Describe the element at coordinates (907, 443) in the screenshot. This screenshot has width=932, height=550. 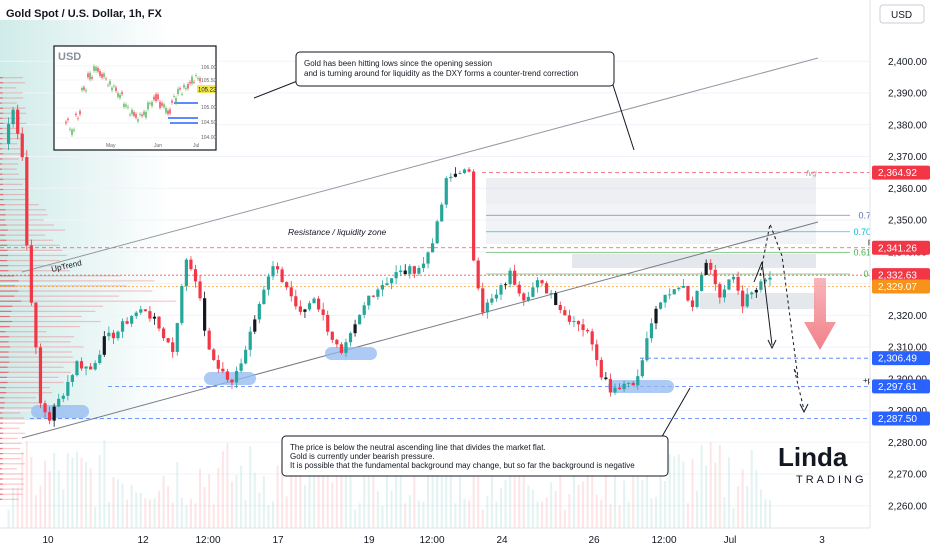
I see `y-tick-label: 2,280.00` at that location.